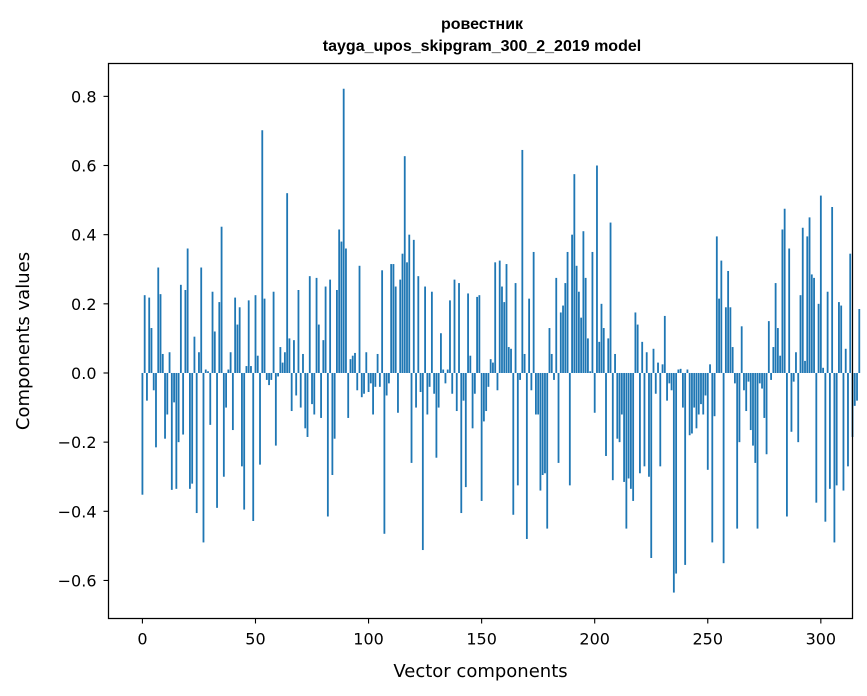  Describe the element at coordinates (83, 304) in the screenshot. I see `y-tick-label: 0.2` at that location.